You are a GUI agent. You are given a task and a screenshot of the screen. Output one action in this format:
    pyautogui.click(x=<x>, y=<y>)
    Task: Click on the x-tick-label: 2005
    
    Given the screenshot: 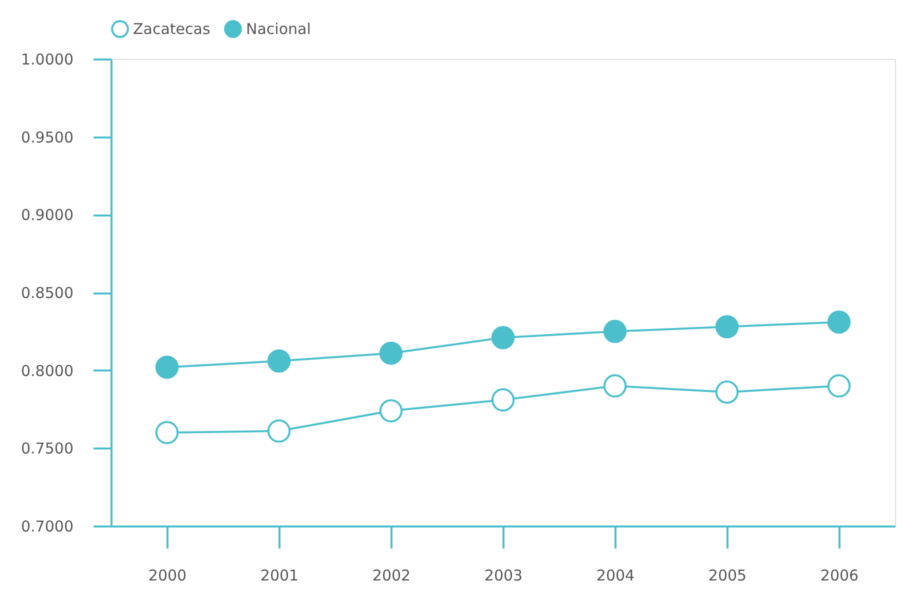 What is the action you would take?
    pyautogui.click(x=727, y=575)
    